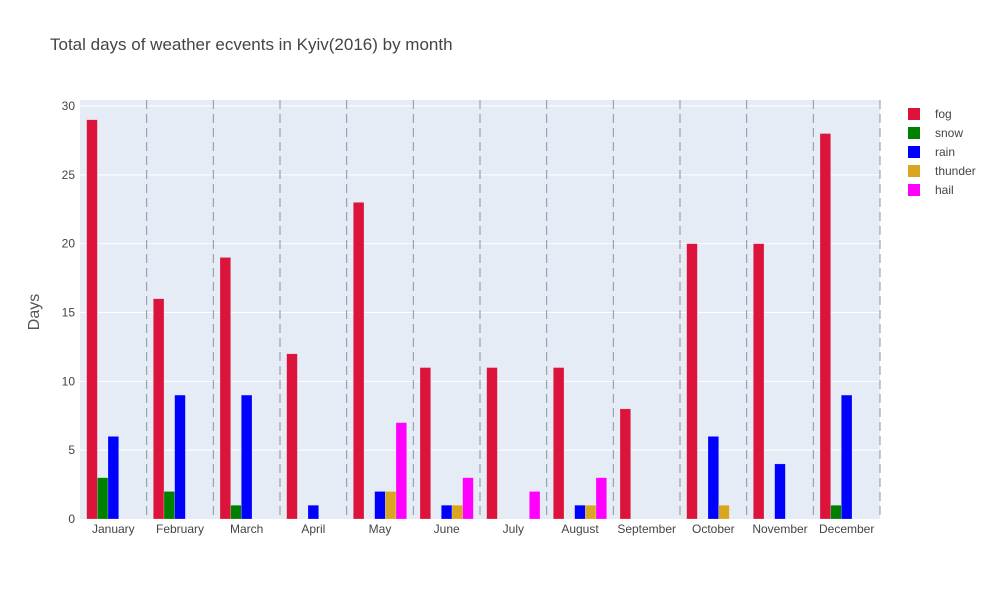  I want to click on x-tick-label: June, so click(447, 529).